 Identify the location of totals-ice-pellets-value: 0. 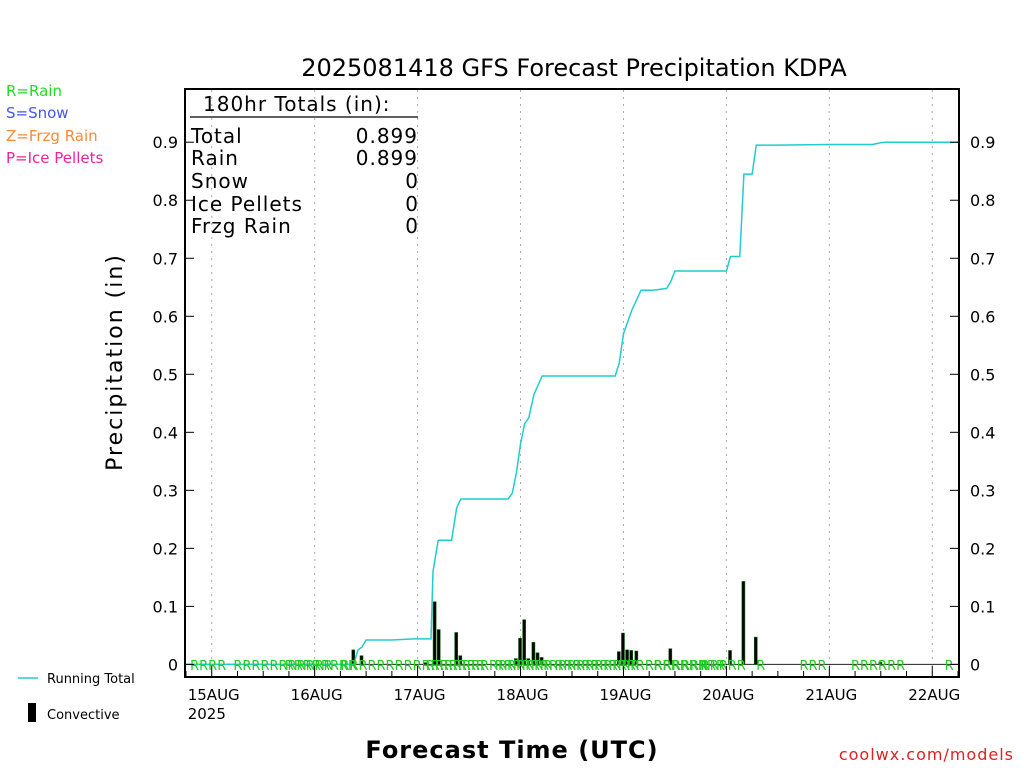
(411, 204).